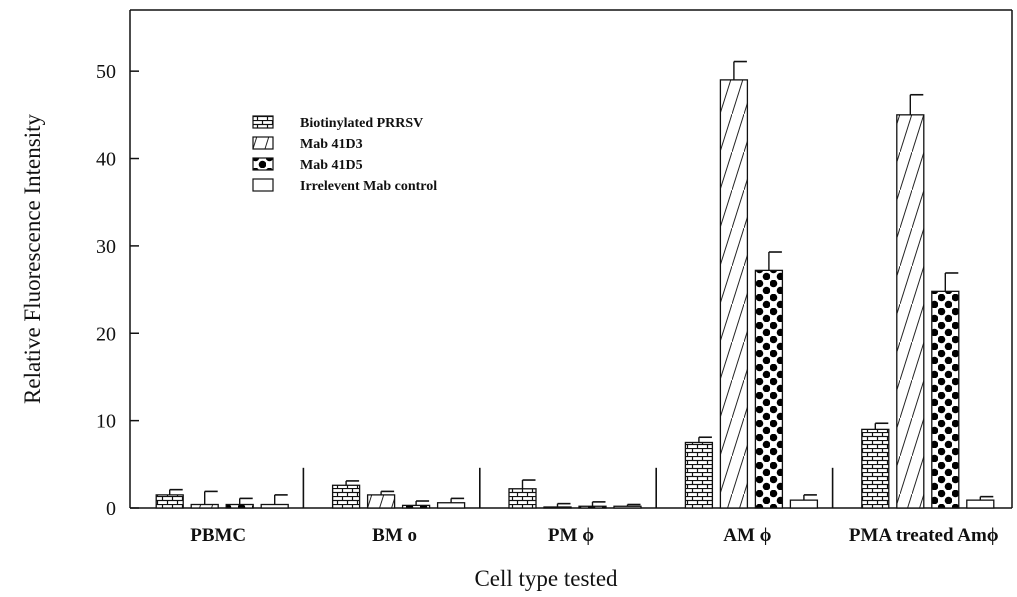 This screenshot has height=597, width=1017. What do you see at coordinates (568, 487) in the screenshot?
I see `category-separators` at bounding box center [568, 487].